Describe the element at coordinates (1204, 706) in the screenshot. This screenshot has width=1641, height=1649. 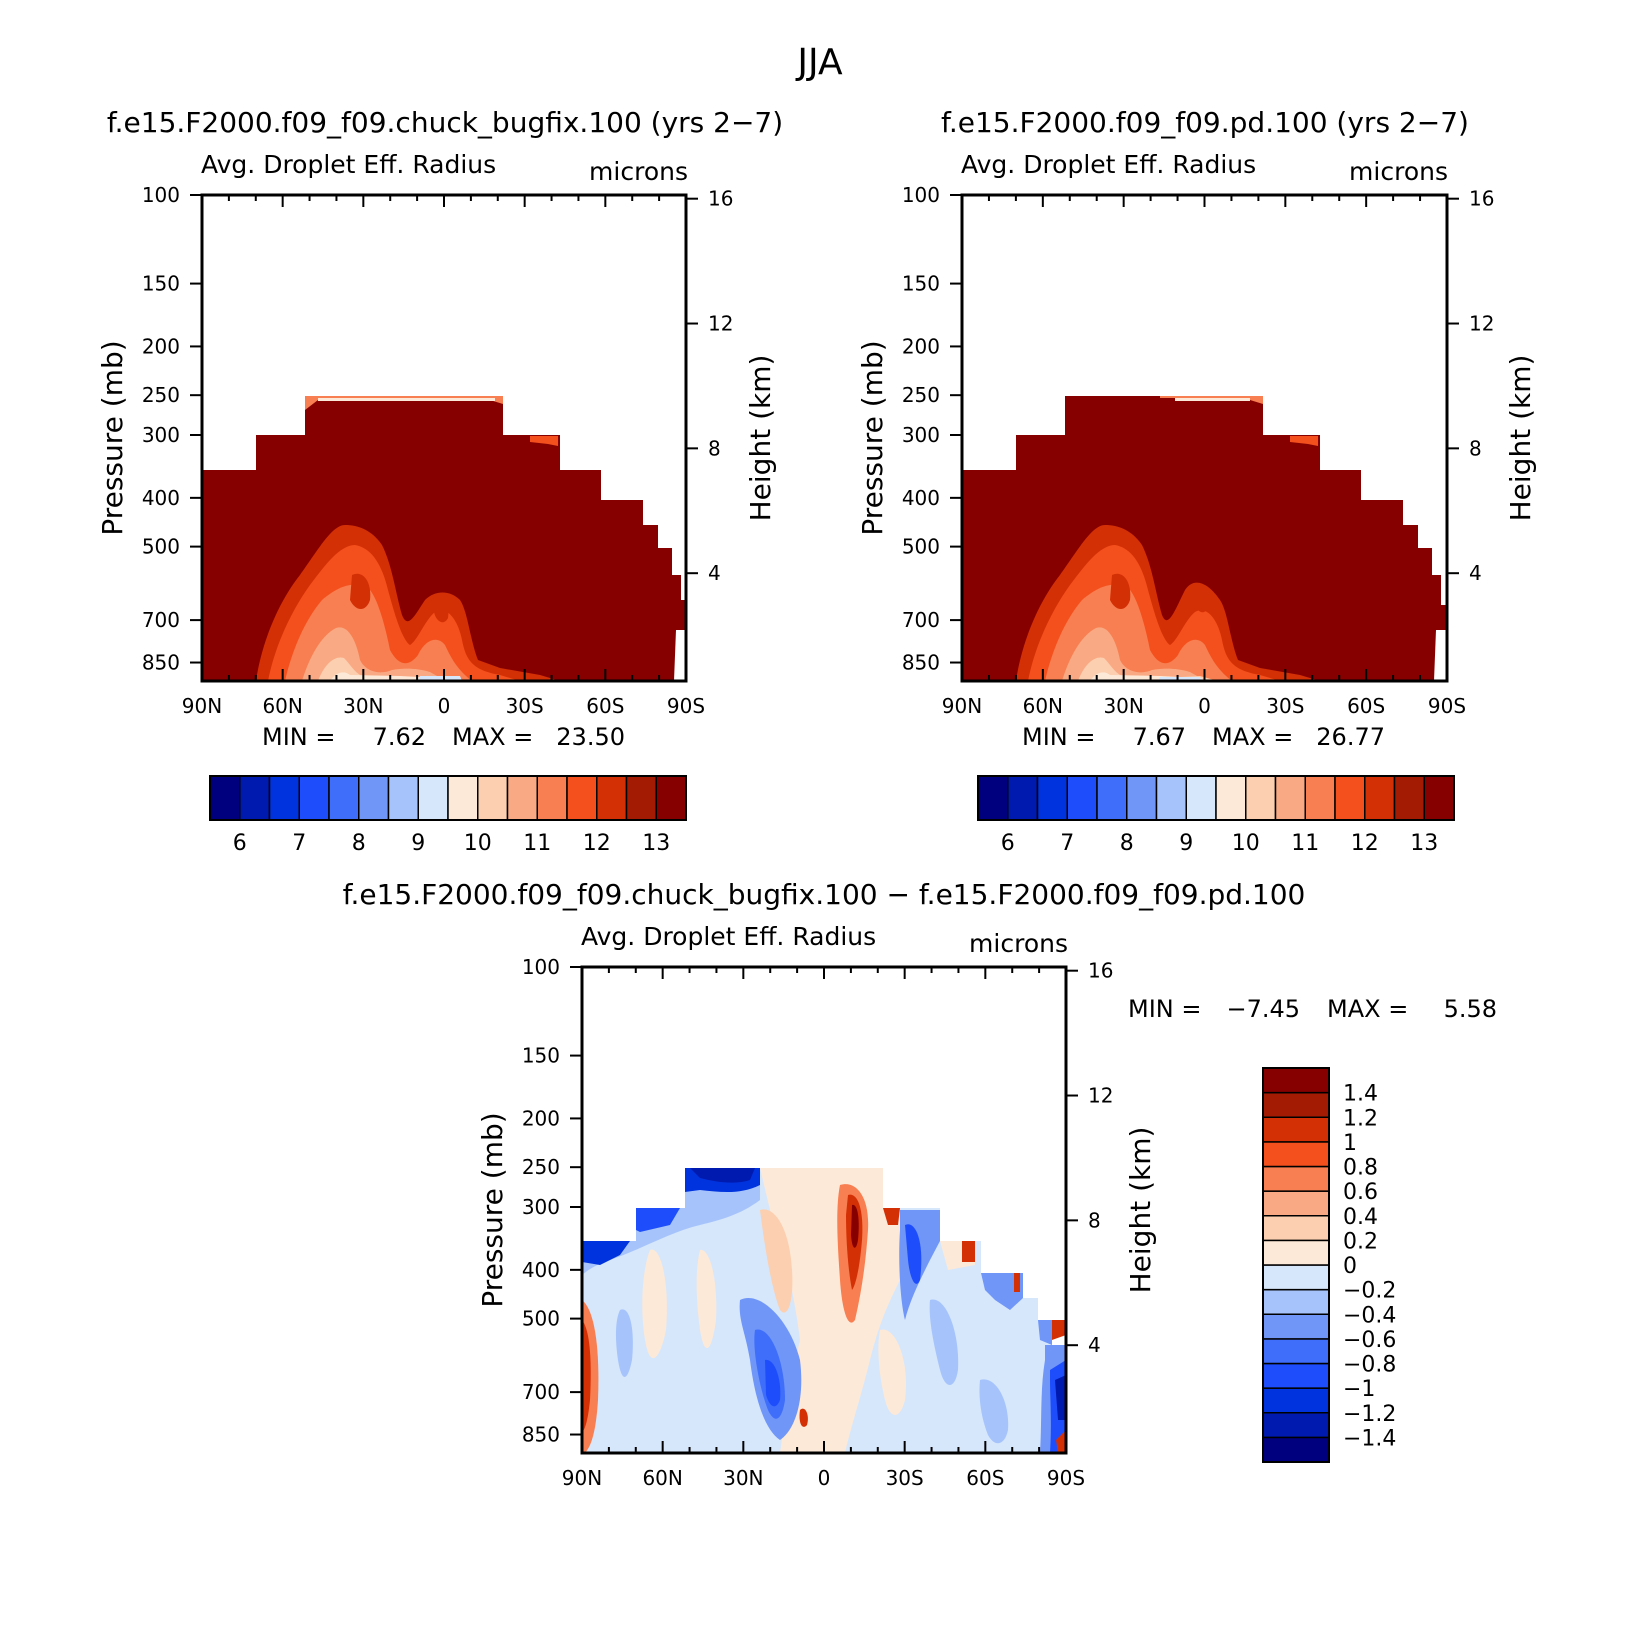
I see `x-tick-label: 0` at that location.